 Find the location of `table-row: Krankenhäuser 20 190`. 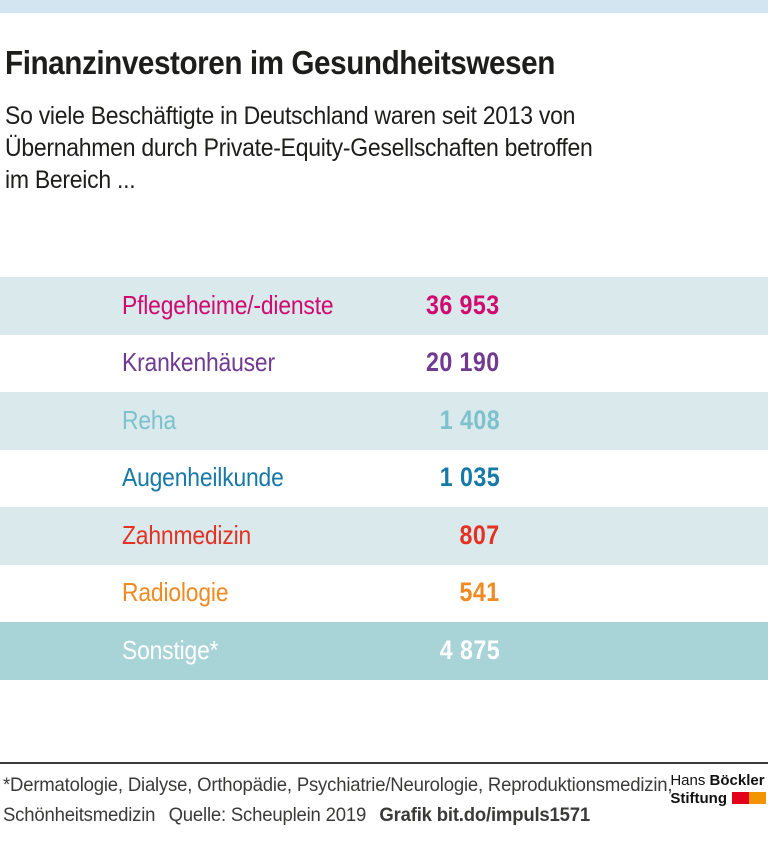

table-row: Krankenhäuser 20 190 is located at coordinates (384, 363).